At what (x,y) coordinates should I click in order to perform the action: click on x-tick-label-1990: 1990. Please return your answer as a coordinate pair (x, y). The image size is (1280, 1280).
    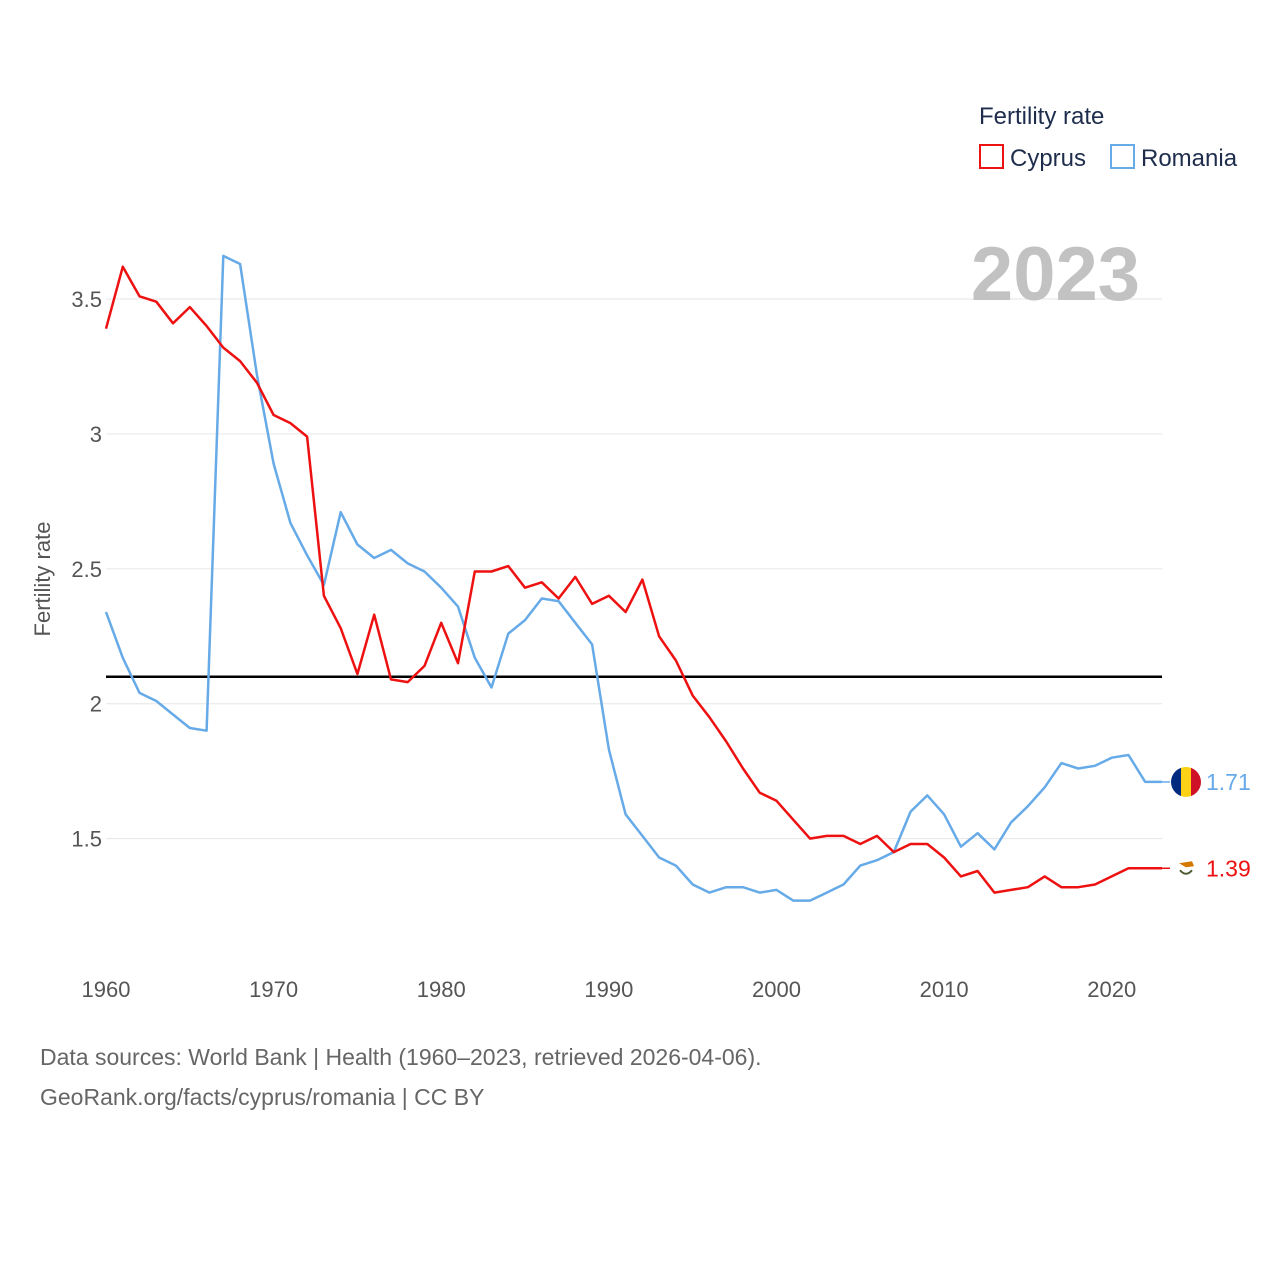
    Looking at the image, I should click on (608, 989).